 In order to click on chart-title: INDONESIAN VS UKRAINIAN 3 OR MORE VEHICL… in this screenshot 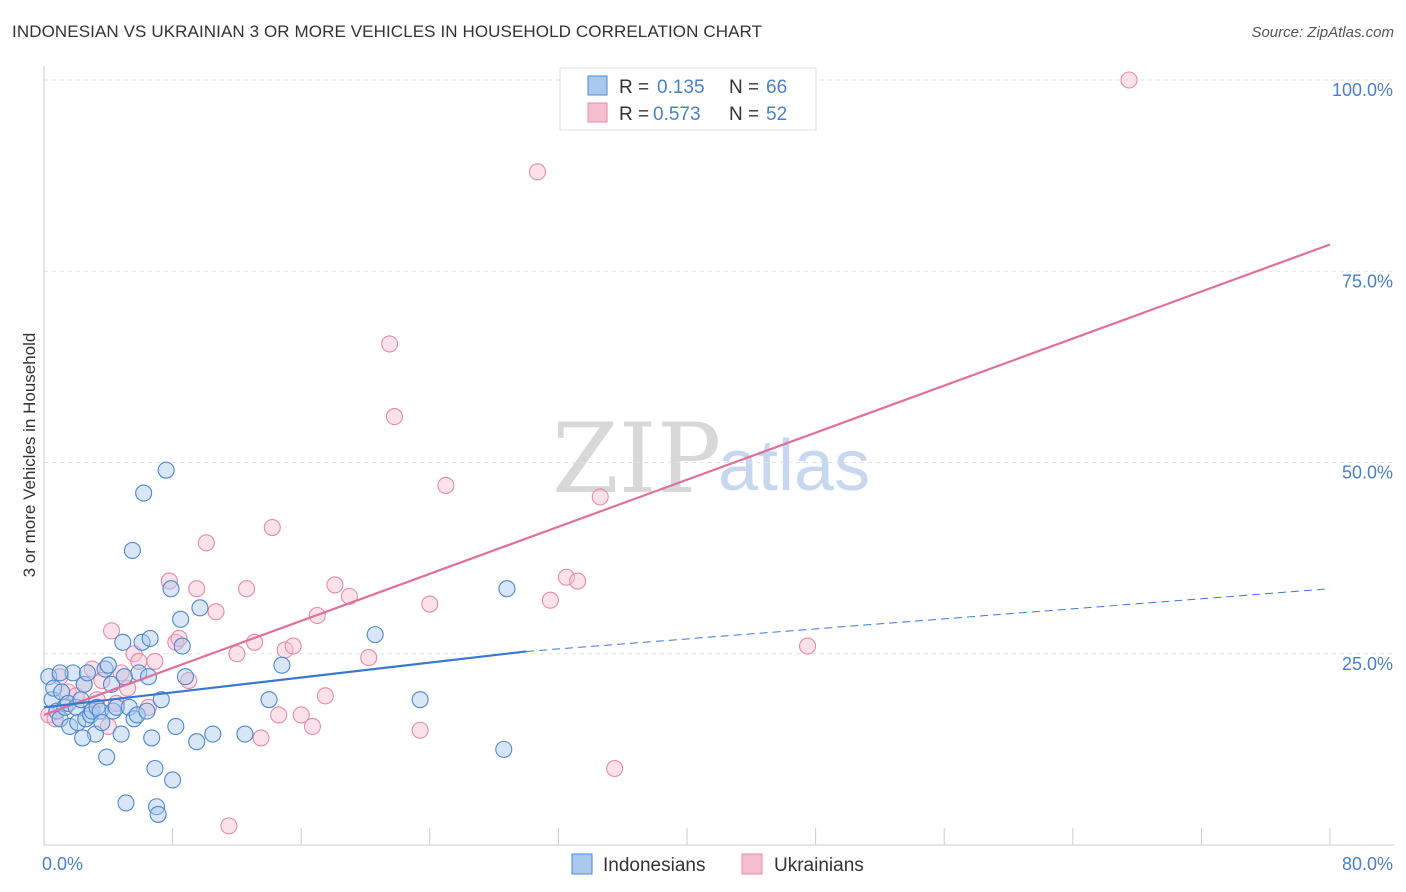, I will do `click(387, 31)`.